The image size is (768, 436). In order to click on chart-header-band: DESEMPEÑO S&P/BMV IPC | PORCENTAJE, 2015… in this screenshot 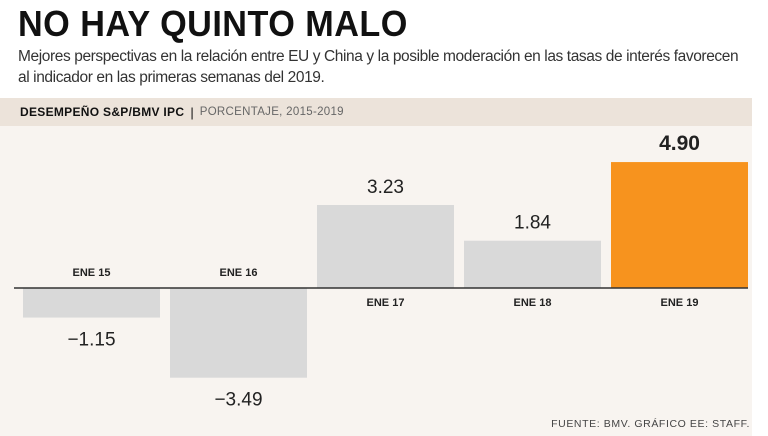, I will do `click(376, 112)`.